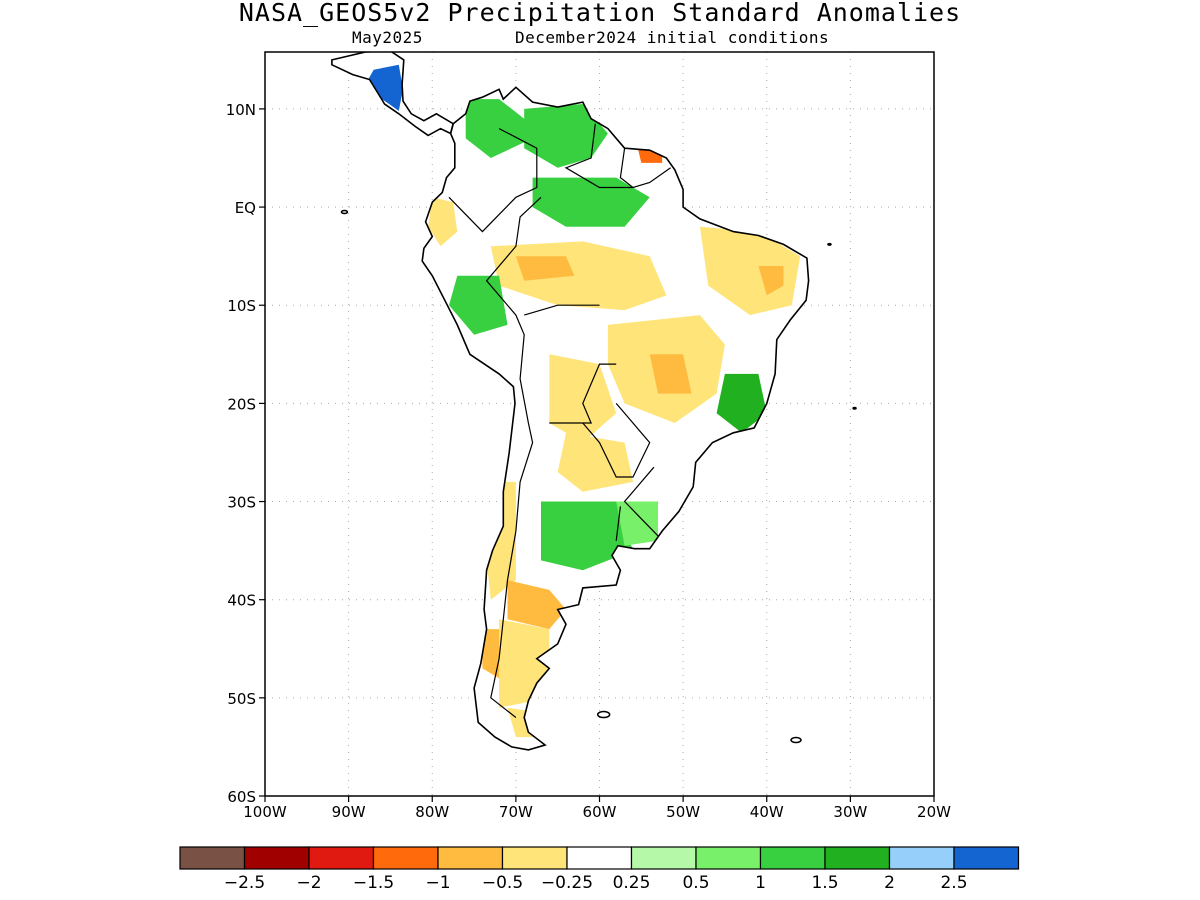 This screenshot has width=1200, height=900. I want to click on lon-tick-label: 100W, so click(265, 812).